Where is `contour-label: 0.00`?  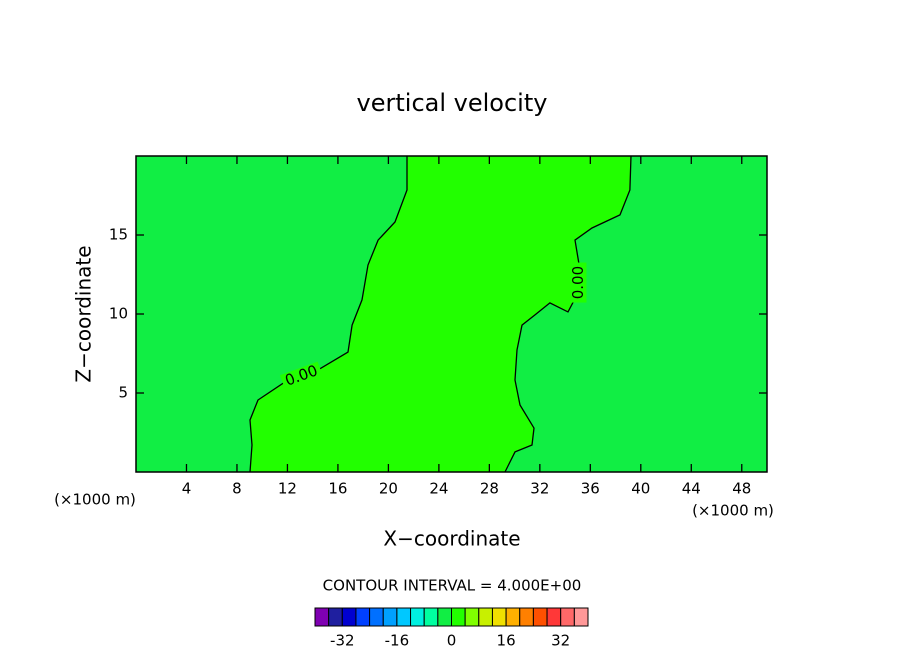
contour-label: 0.00 is located at coordinates (578, 282).